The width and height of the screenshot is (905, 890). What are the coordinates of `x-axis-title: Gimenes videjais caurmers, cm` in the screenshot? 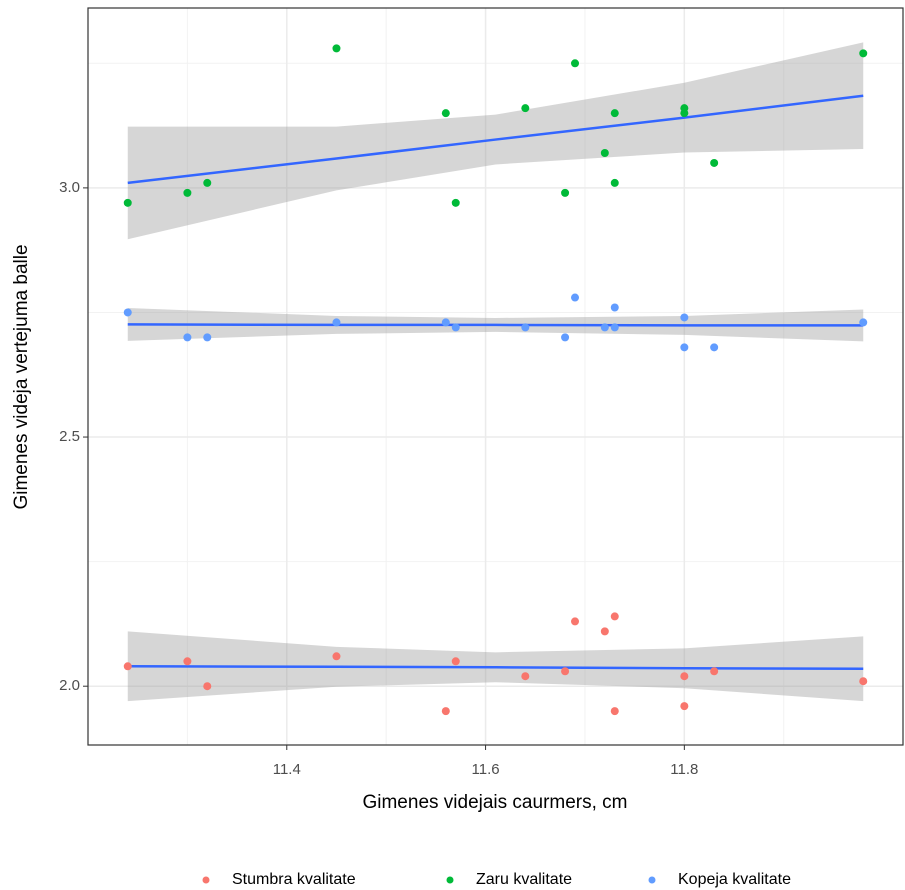 It's located at (494, 802).